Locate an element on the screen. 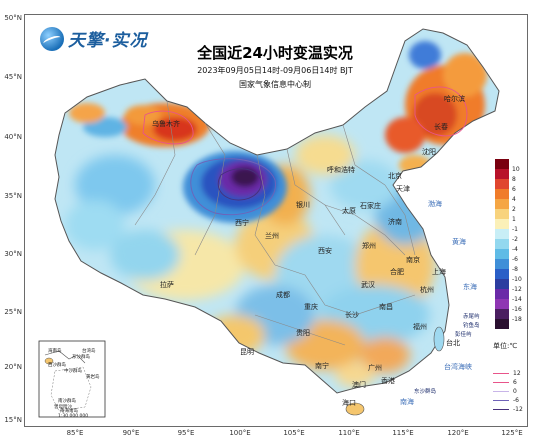 This screenshot has width=550, height=448. isoline-value: -6 is located at coordinates (516, 400).